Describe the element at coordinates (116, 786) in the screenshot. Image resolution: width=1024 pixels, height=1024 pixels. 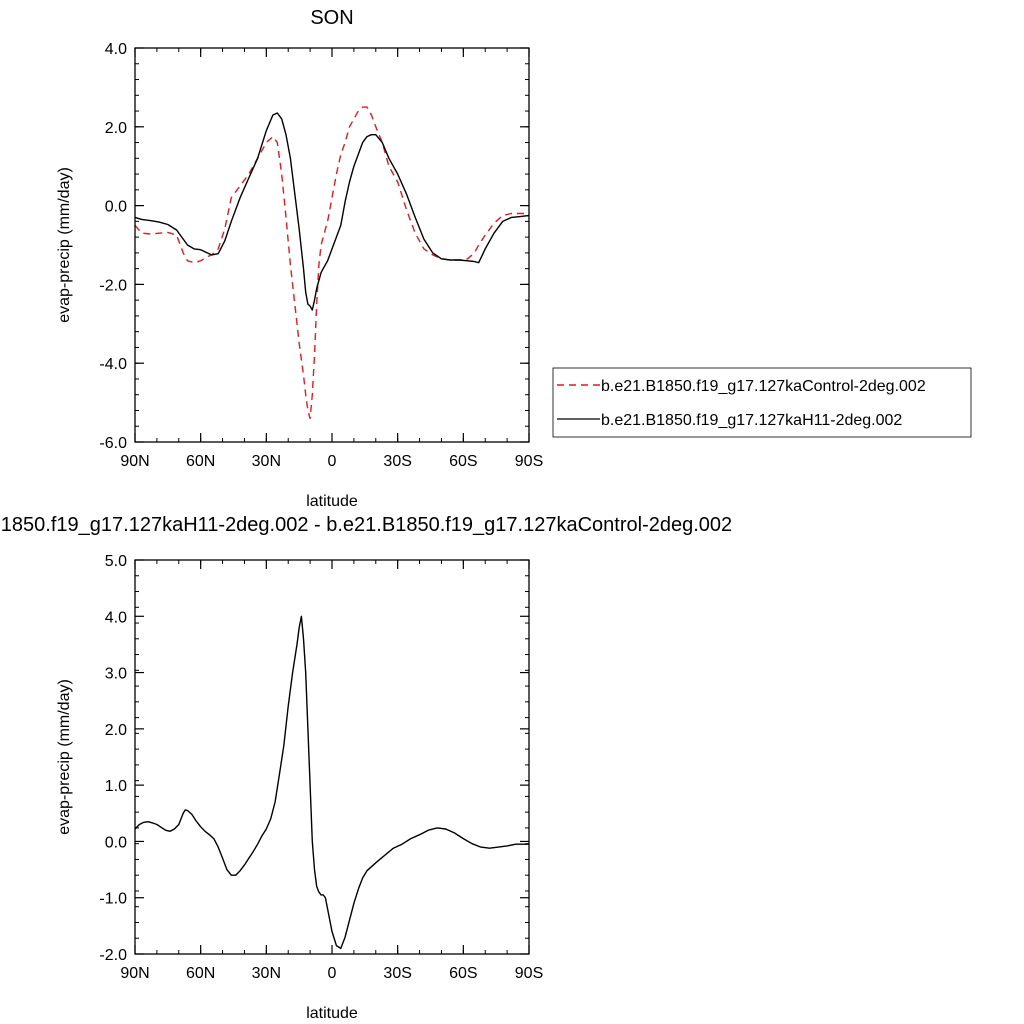
I see `bottom-y-tick-label: 1.0` at that location.